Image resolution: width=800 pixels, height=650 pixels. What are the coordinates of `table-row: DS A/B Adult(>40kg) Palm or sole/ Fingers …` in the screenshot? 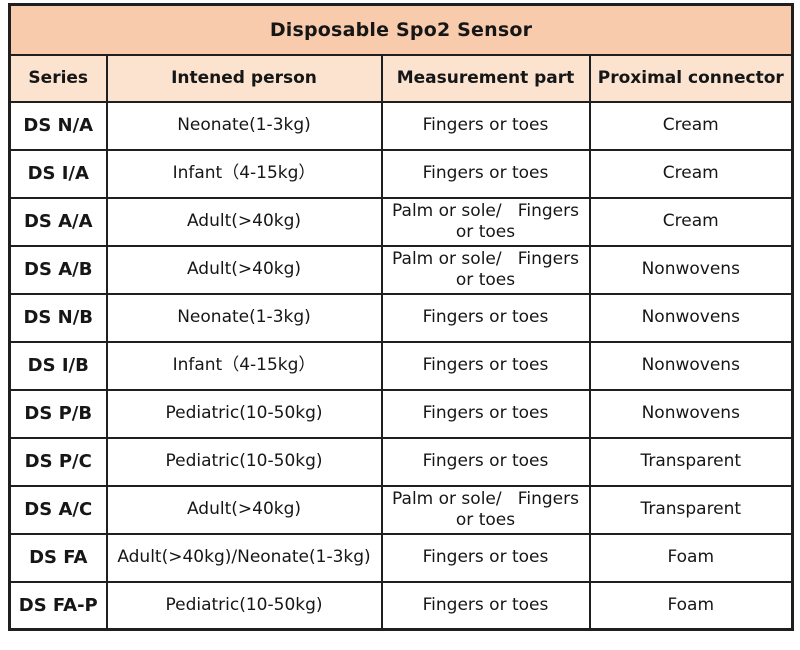 It's located at (401, 269).